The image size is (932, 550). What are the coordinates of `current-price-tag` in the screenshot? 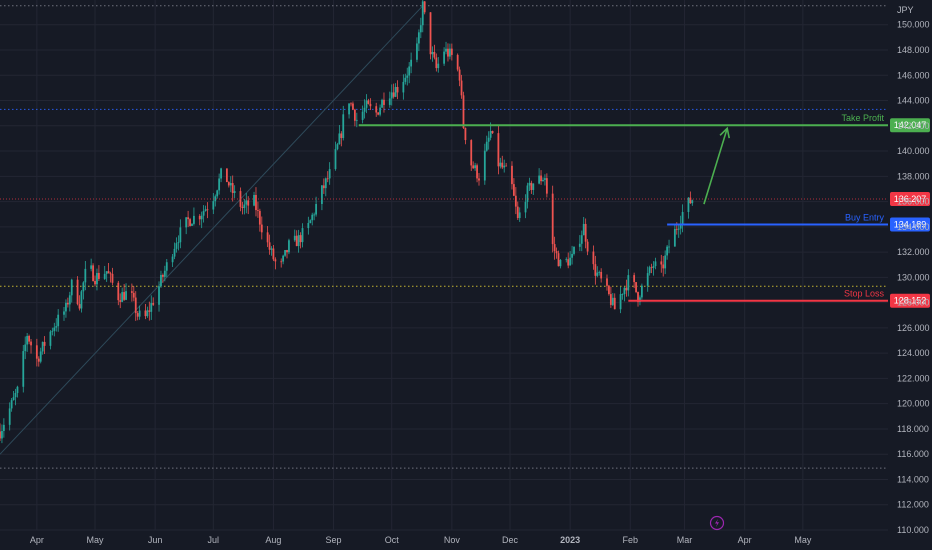 It's located at (910, 198).